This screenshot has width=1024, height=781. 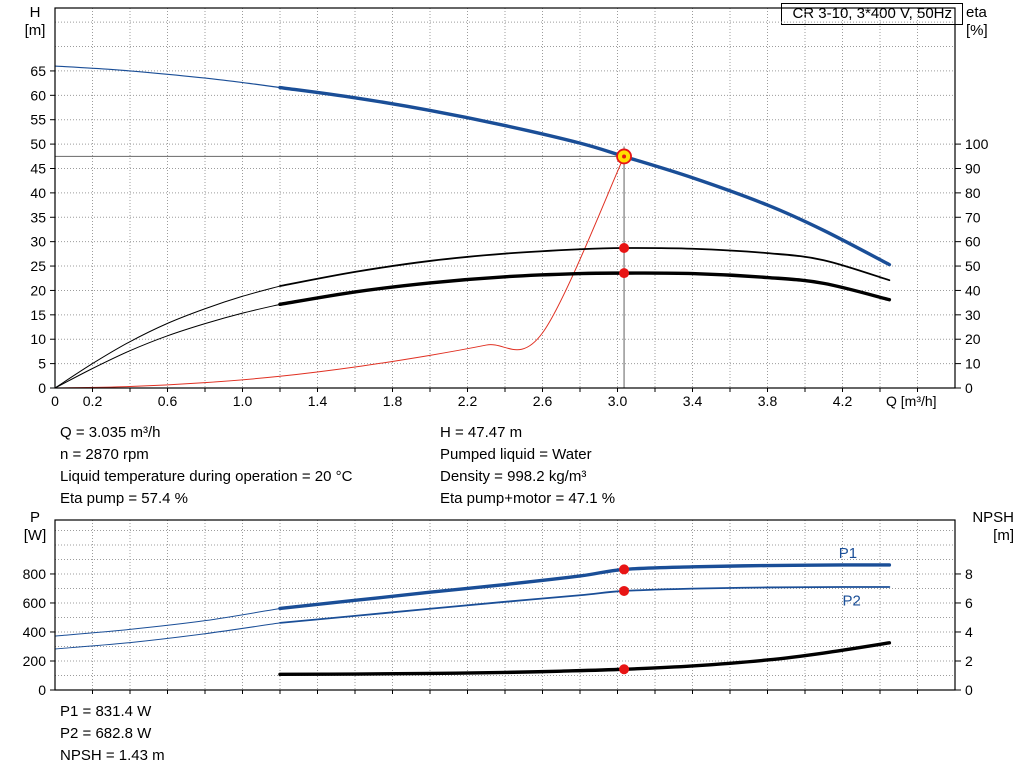 I want to click on duty-p1: P1 = 831.4 W, so click(x=106, y=711).